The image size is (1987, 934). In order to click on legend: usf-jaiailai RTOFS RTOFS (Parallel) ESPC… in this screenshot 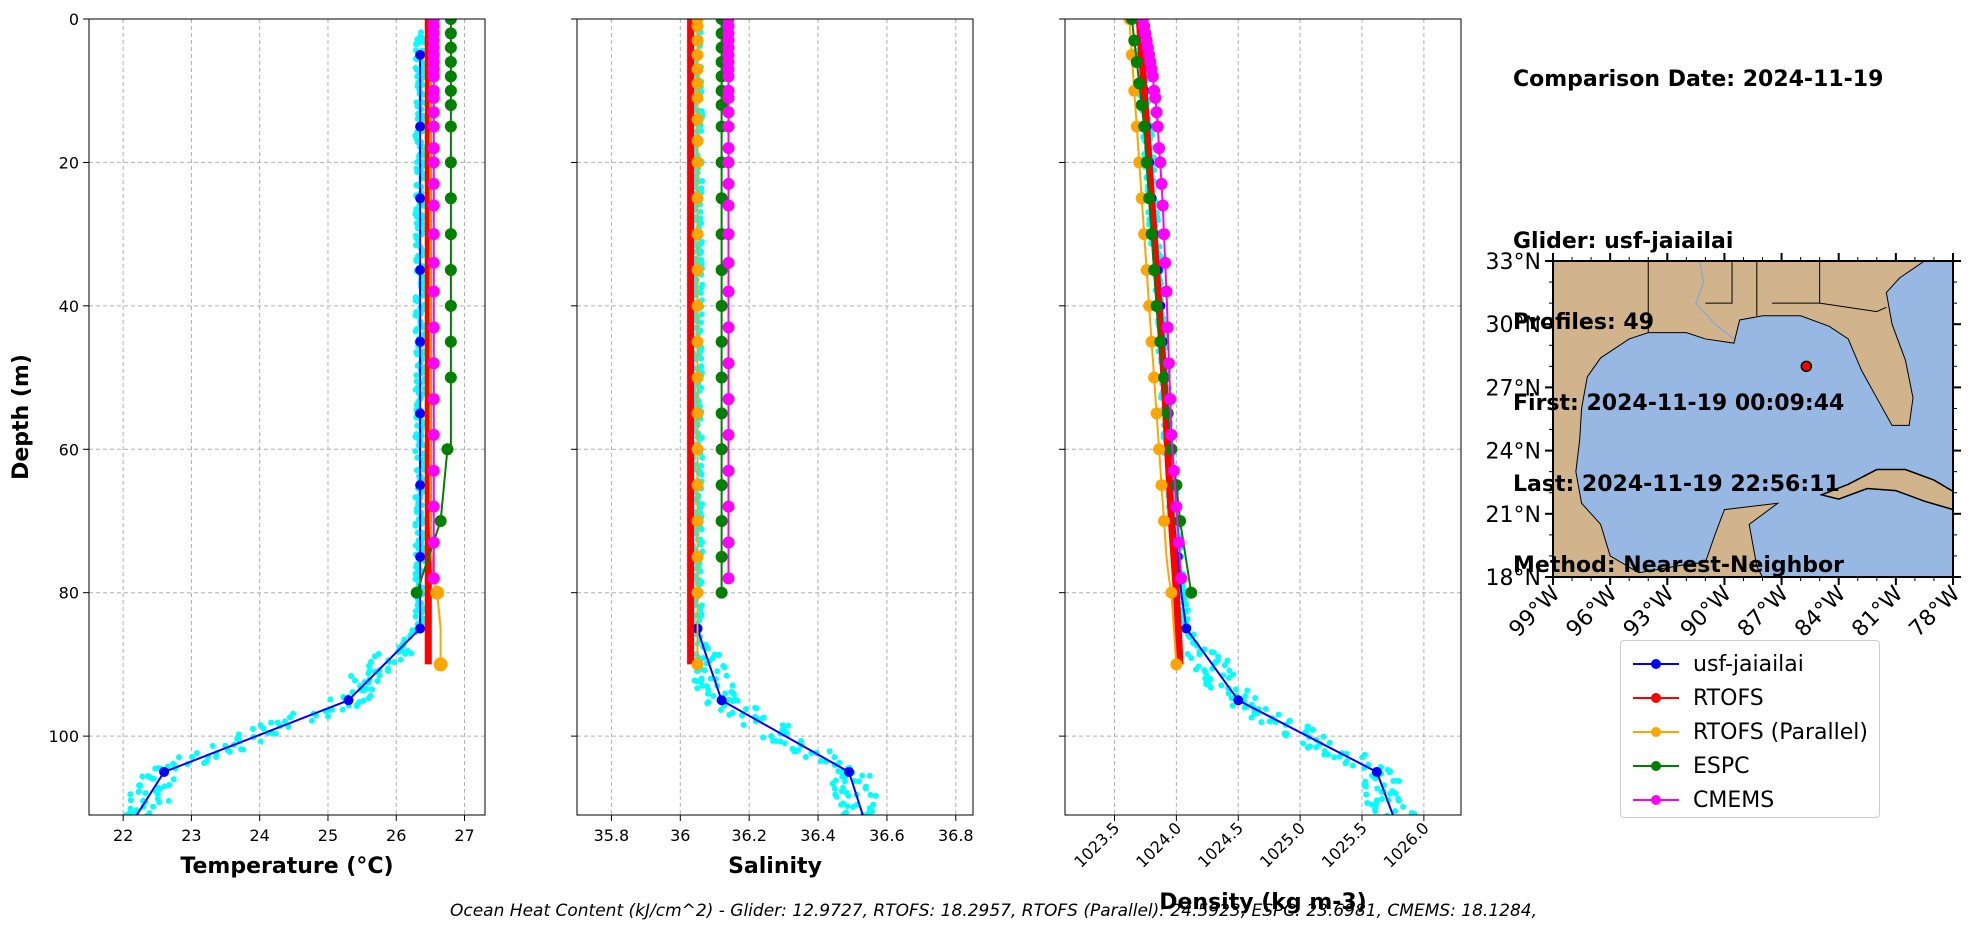, I will do `click(1750, 729)`.